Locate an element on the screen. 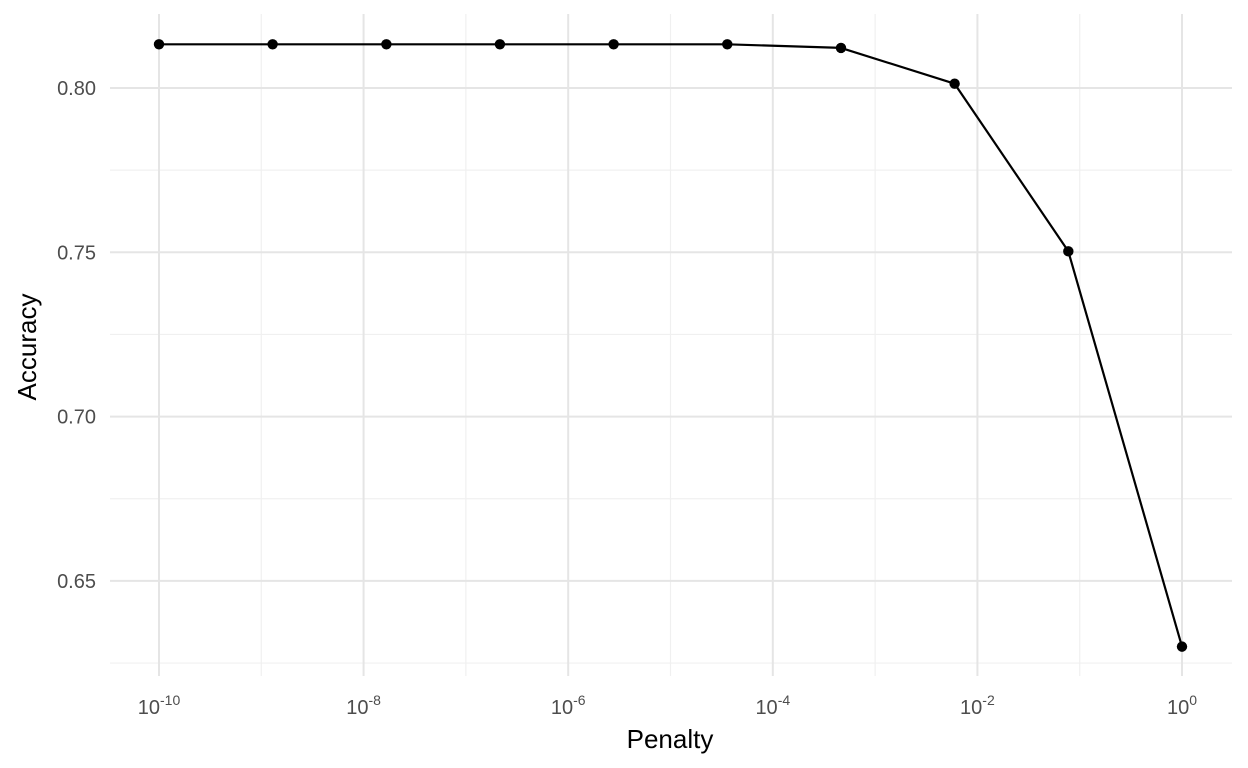 This screenshot has width=1248, height=768. y-tick-labels: 0.65 0.70 0.75 0.80 is located at coordinates (76, 335).